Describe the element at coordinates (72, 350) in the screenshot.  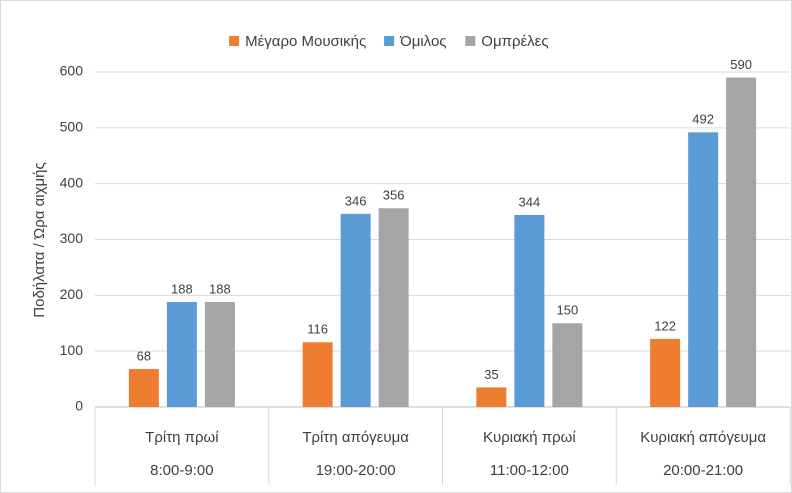
I see `y-tick-label: 100` at that location.